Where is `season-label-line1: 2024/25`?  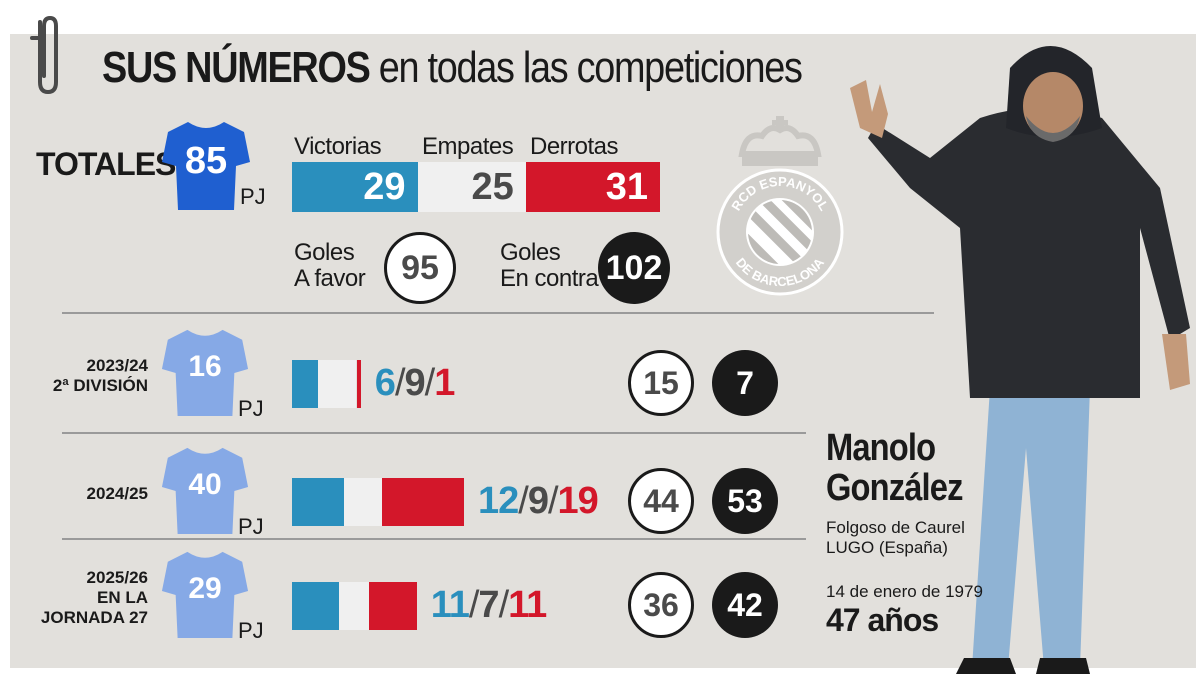 season-label-line1: 2024/25 is located at coordinates (117, 493).